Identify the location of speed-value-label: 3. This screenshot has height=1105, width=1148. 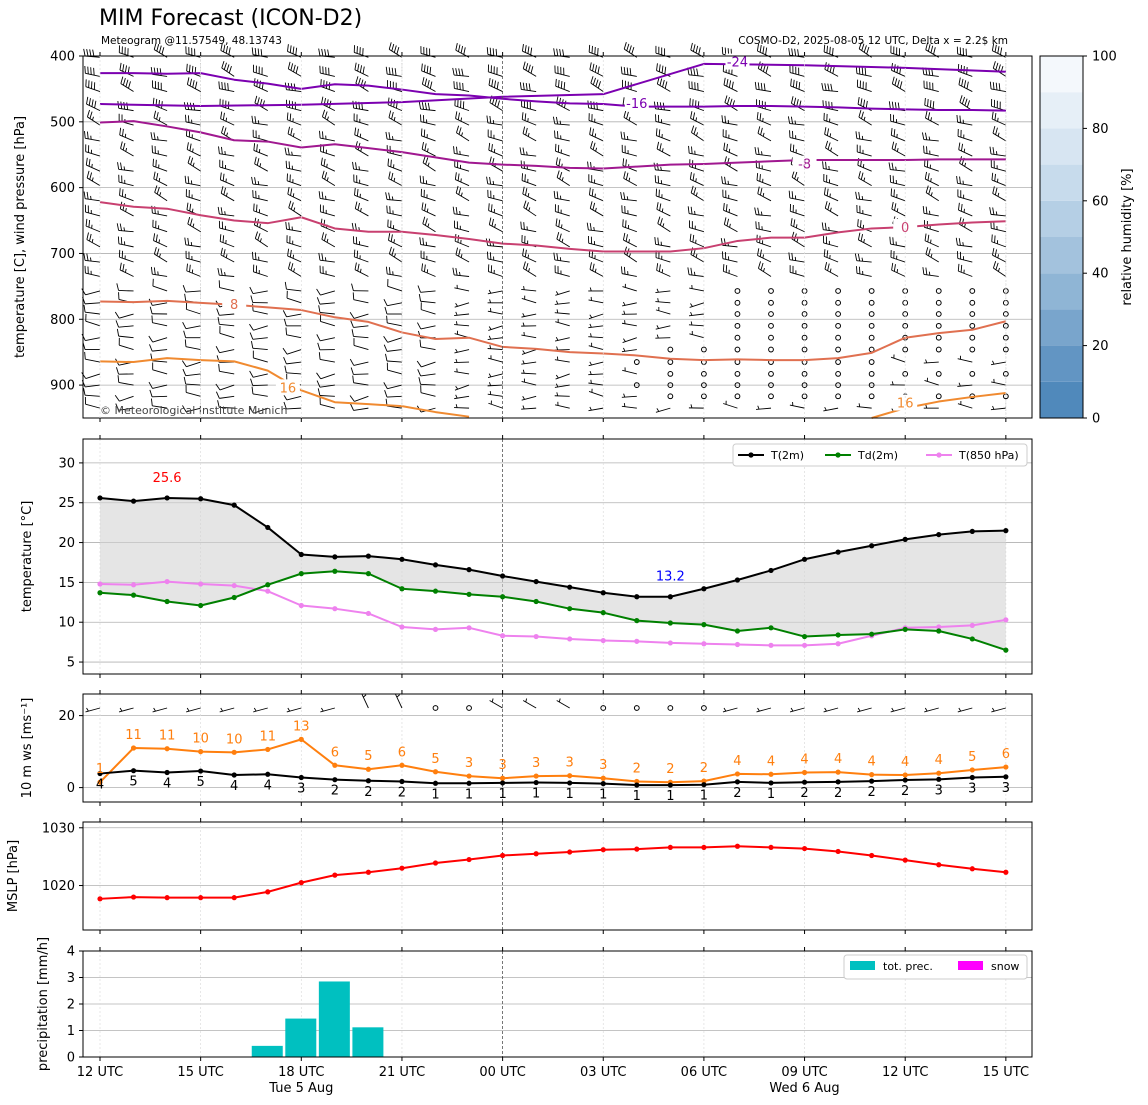
(972, 789).